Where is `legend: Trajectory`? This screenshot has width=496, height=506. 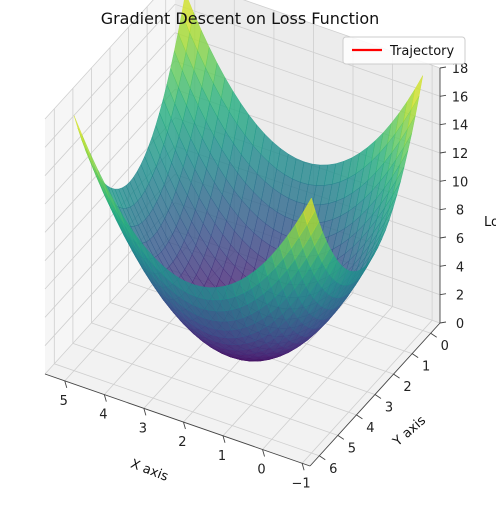
legend: Trajectory is located at coordinates (404, 50).